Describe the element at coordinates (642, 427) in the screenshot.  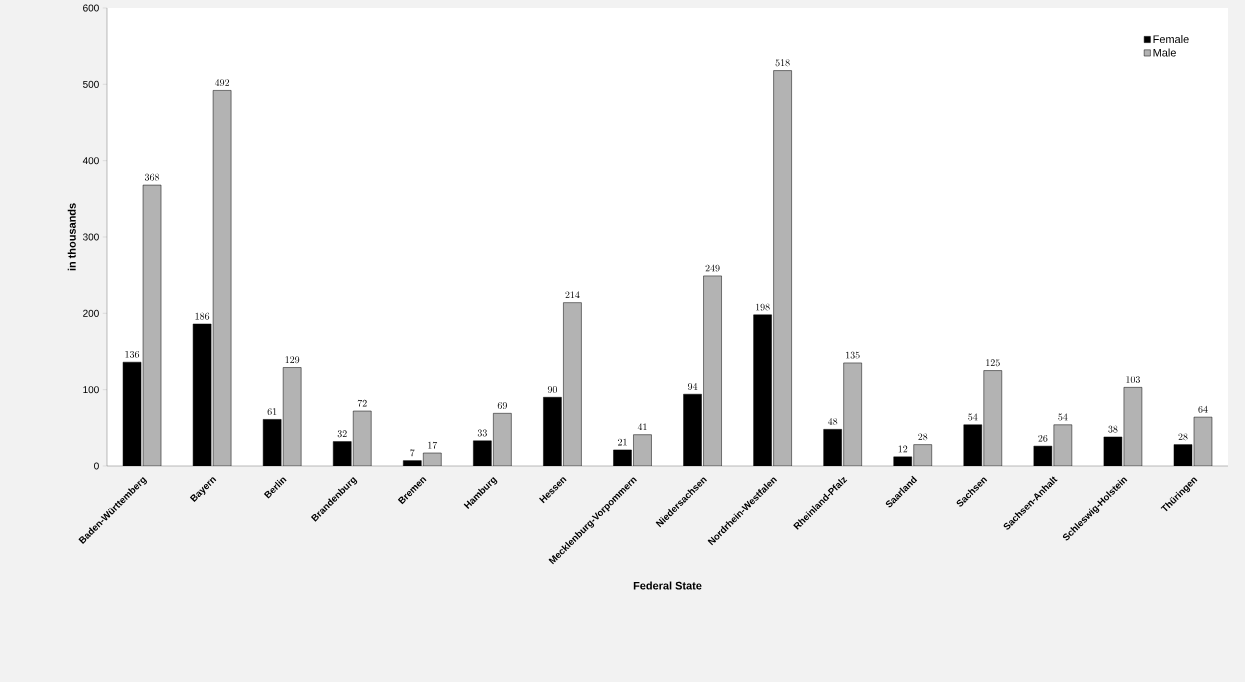
I see `data-label: 41` at that location.